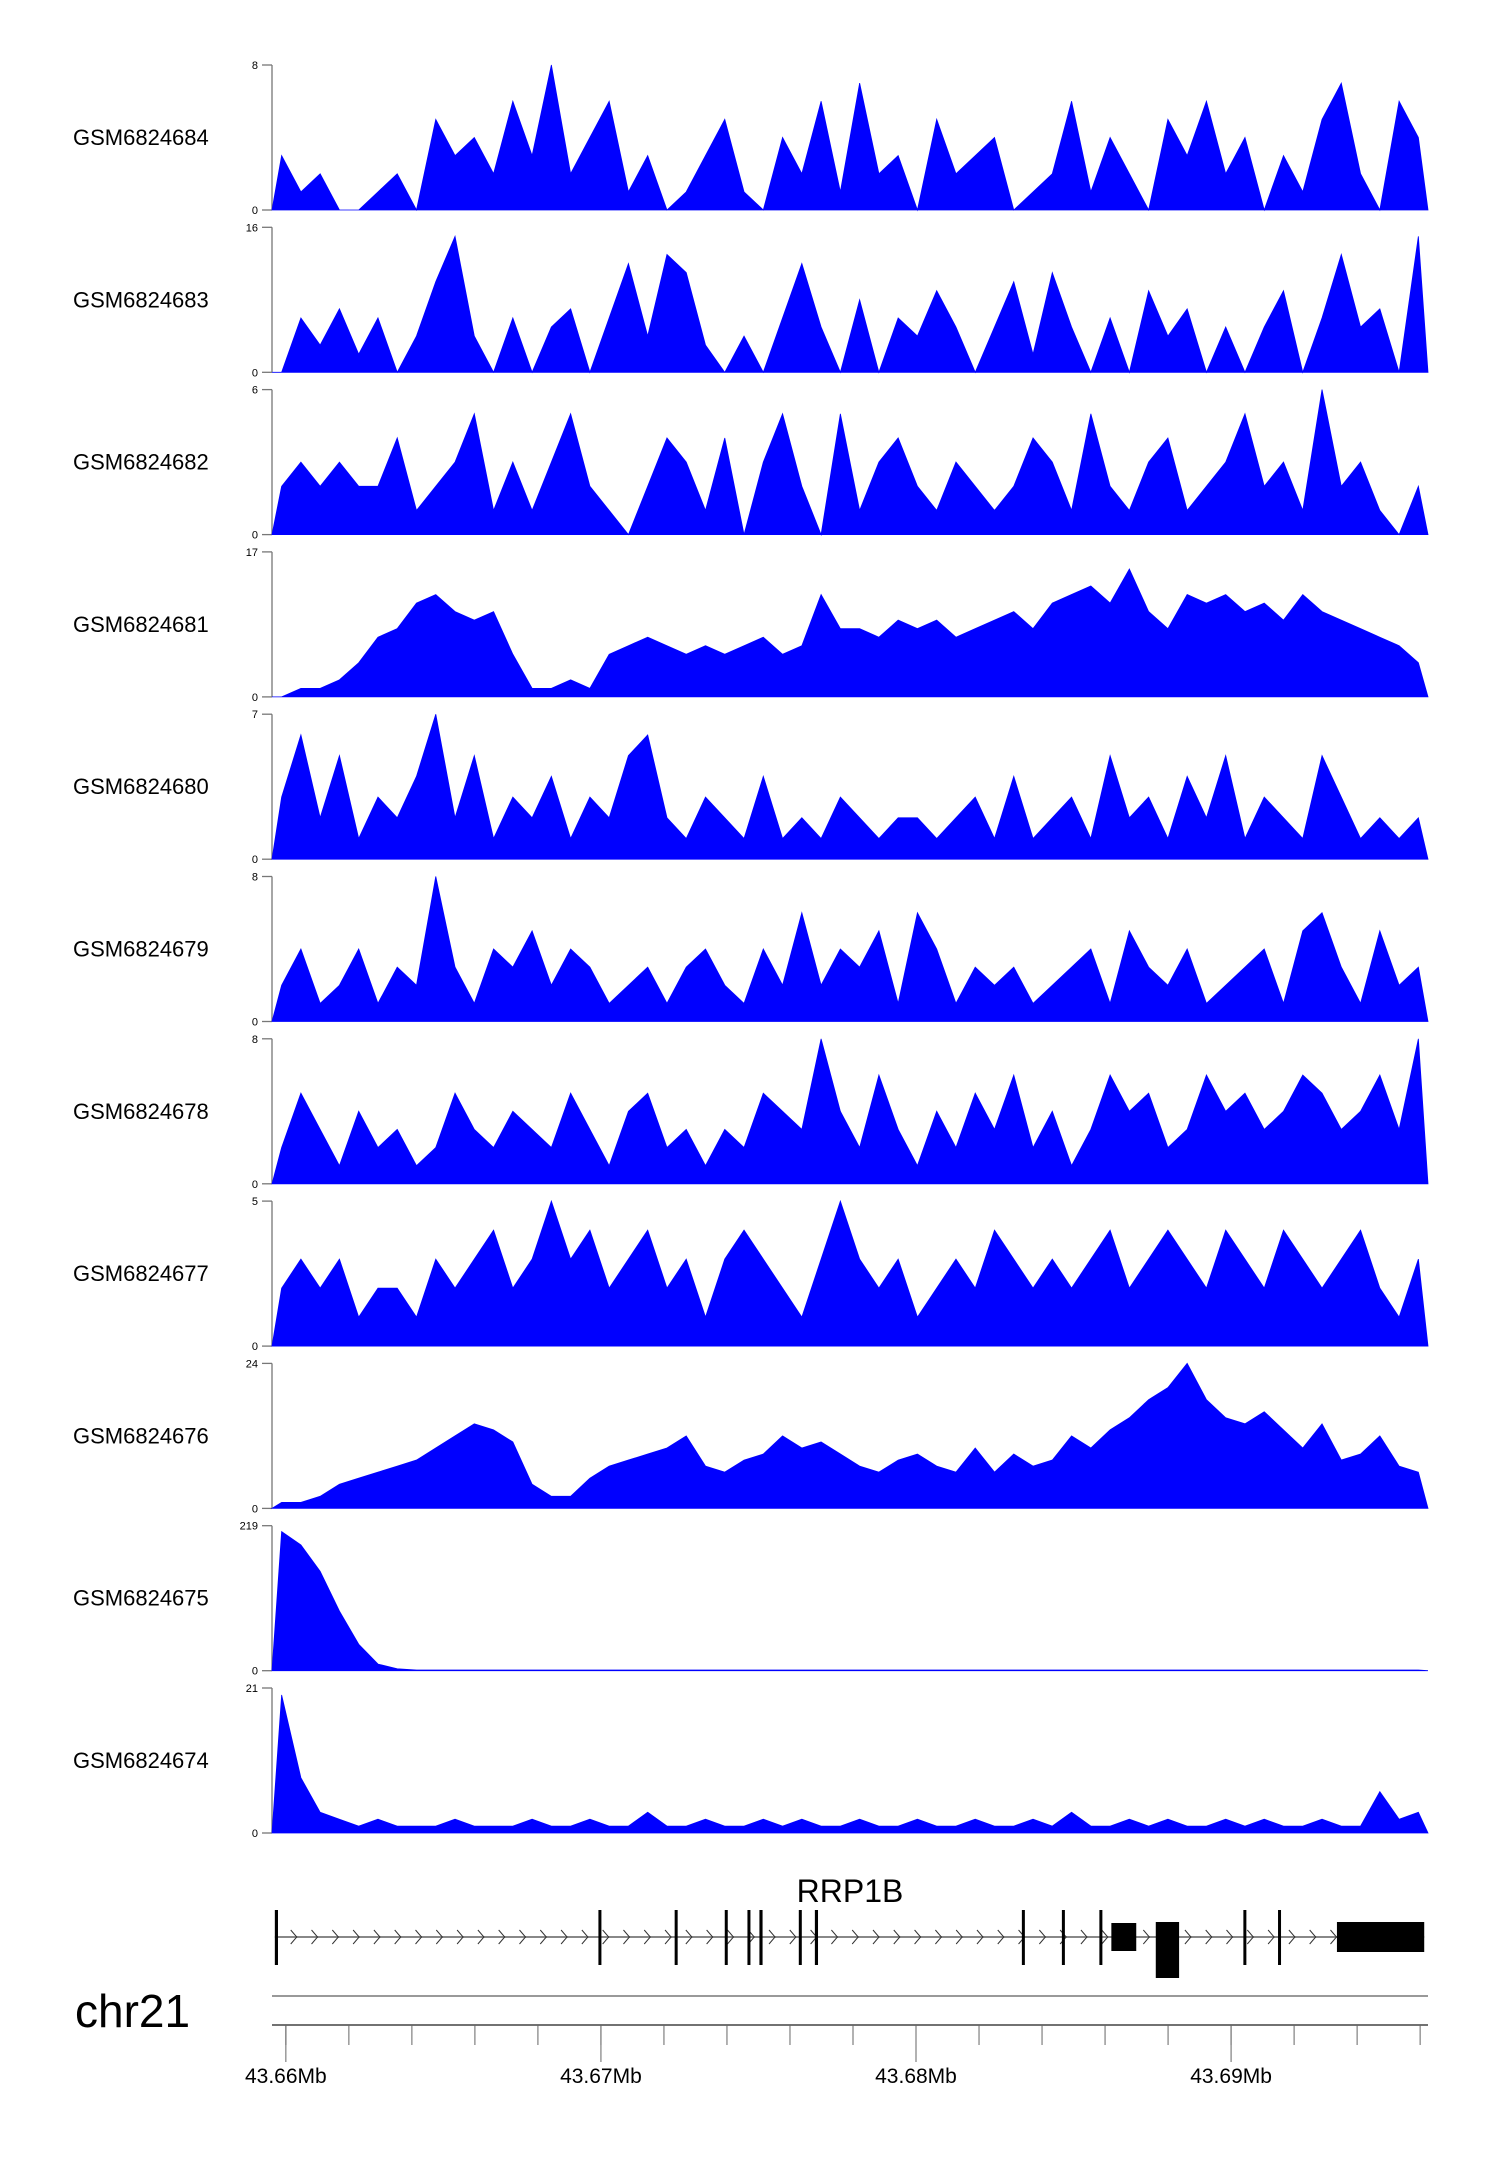 Image resolution: width=1500 pixels, height=2170 pixels. What do you see at coordinates (141, 1598) in the screenshot?
I see `track-label: GSM6824675` at bounding box center [141, 1598].